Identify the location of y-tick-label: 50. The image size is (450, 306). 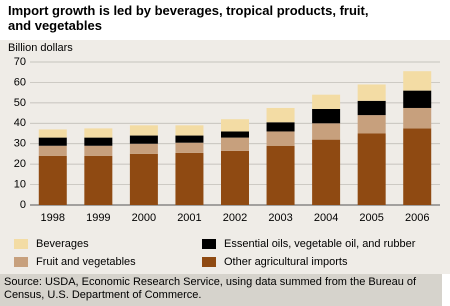
(20, 103).